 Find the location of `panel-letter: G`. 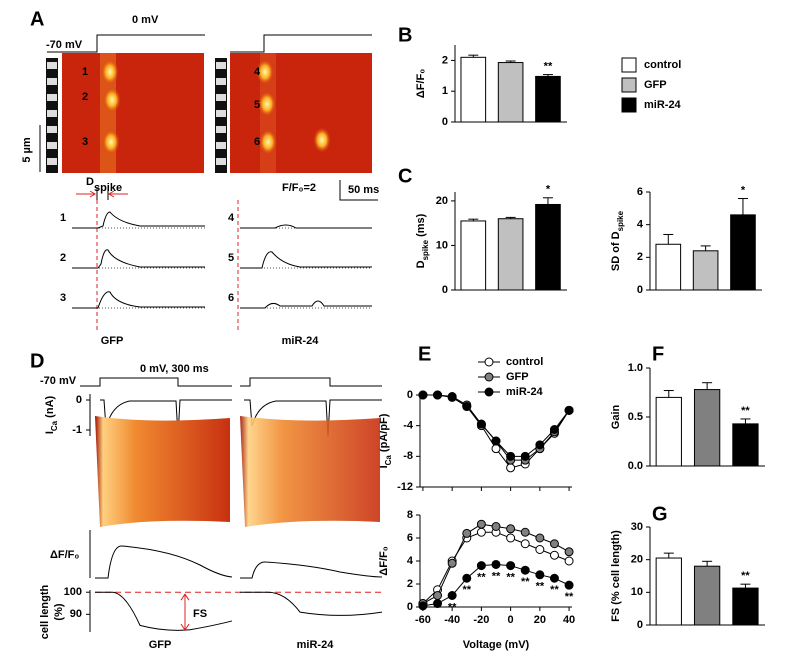

panel-letter: G is located at coordinates (660, 514).